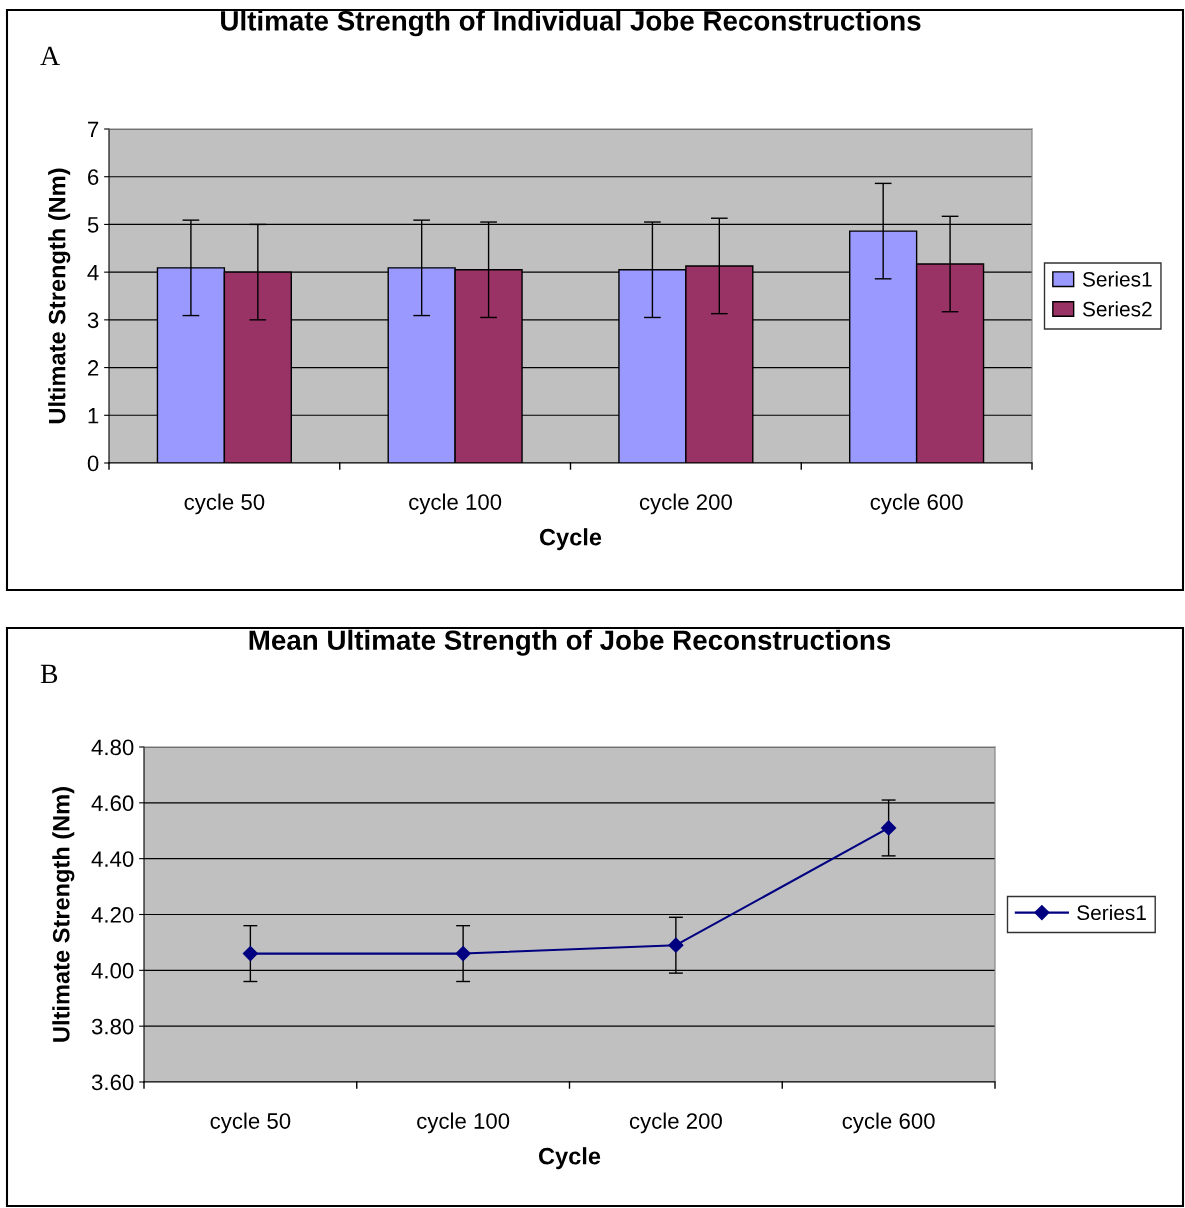 Image resolution: width=1185 pixels, height=1208 pixels. What do you see at coordinates (93, 368) in the screenshot?
I see `y-tick-label: 2` at bounding box center [93, 368].